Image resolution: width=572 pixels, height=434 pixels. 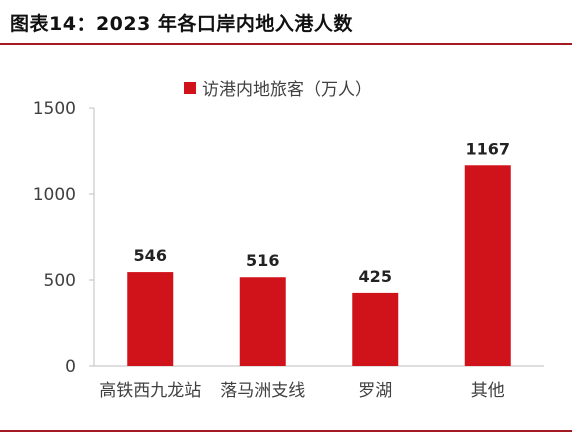 What do you see at coordinates (262, 391) in the screenshot?
I see `x-tick-label: 落马洲支线` at bounding box center [262, 391].